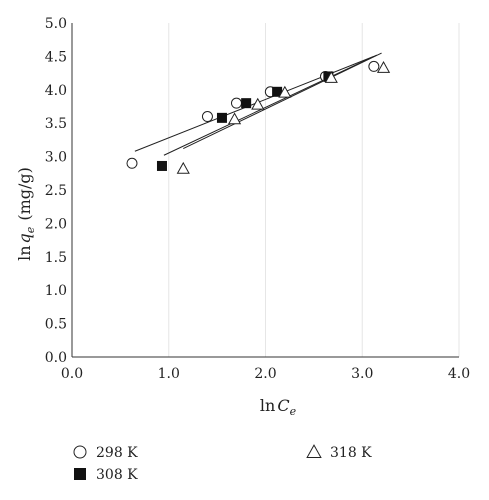 Image resolution: width=489 pixels, height=500 pixels. What do you see at coordinates (117, 453) in the screenshot?
I see `legend-label: 298 K` at bounding box center [117, 453].